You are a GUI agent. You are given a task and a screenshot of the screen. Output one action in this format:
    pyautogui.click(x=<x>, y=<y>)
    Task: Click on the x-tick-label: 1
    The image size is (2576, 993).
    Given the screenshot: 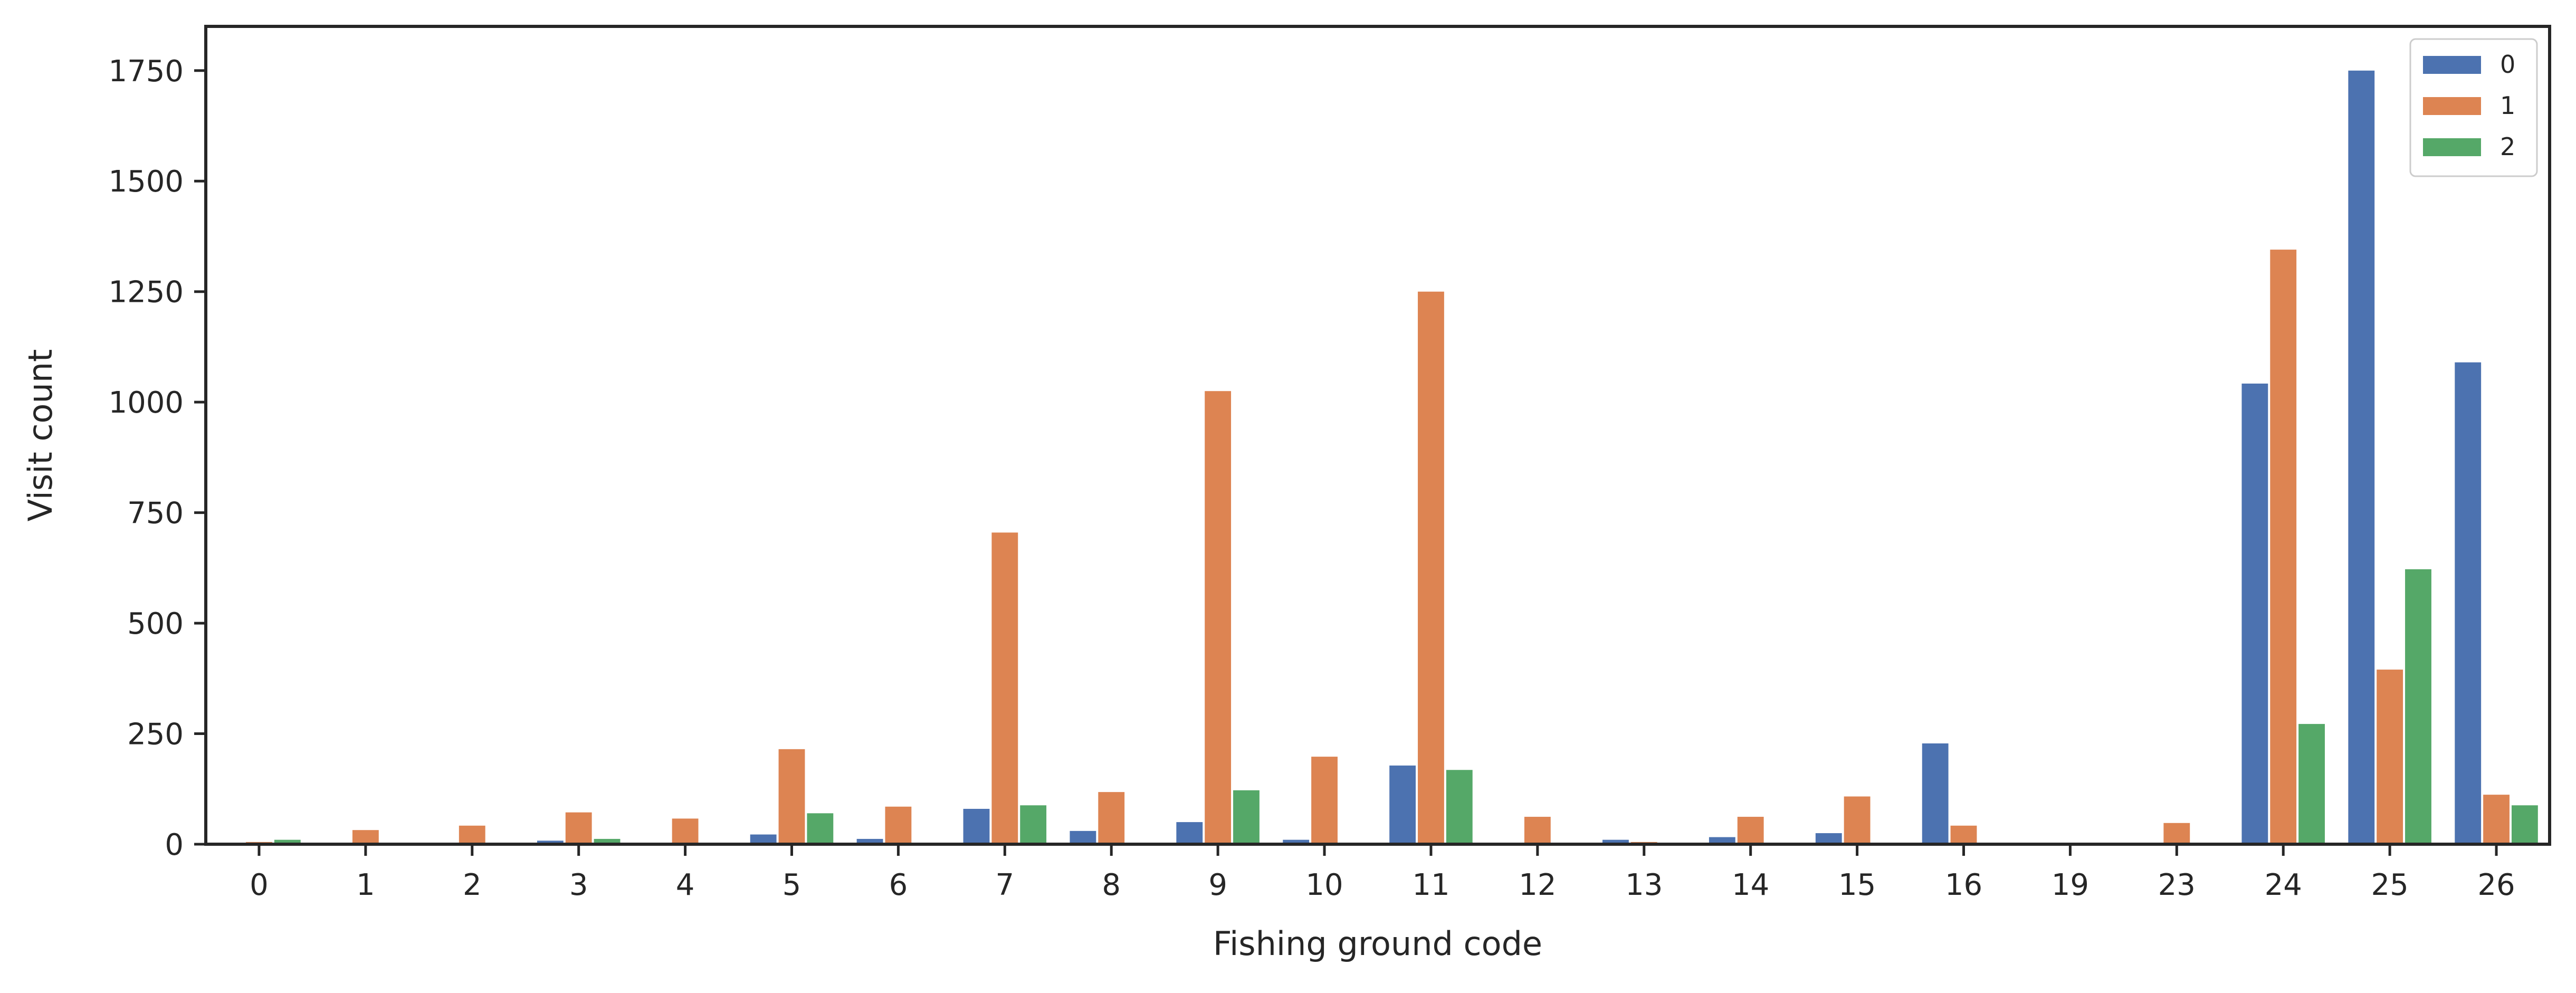 What is the action you would take?
    pyautogui.click(x=365, y=885)
    